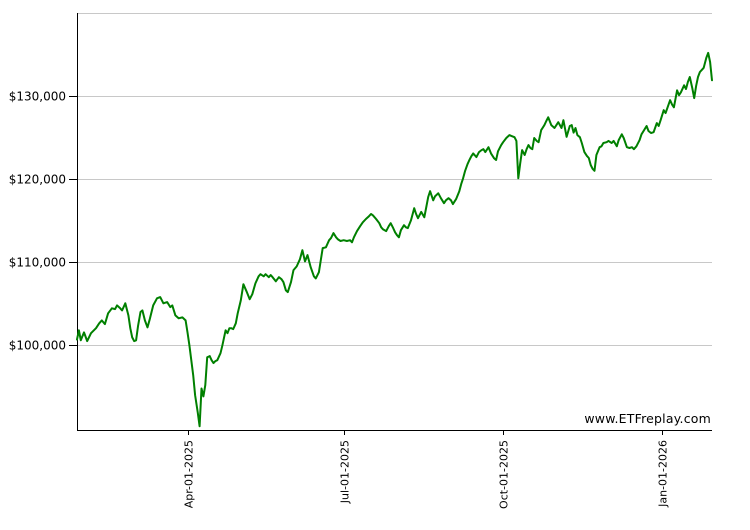  I want to click on x-axis-tick-label: Oct-01-2025, so click(504, 474).